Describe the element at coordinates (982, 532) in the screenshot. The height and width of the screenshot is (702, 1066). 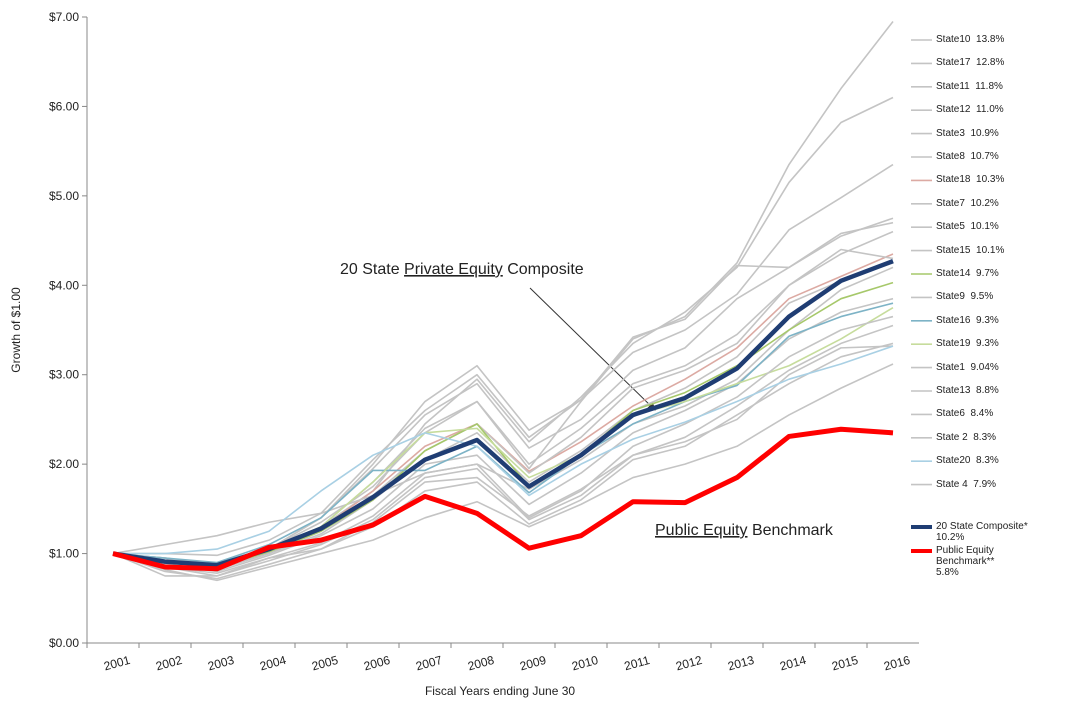
I see `legend-label: 20 State Composite* 10.2%` at that location.